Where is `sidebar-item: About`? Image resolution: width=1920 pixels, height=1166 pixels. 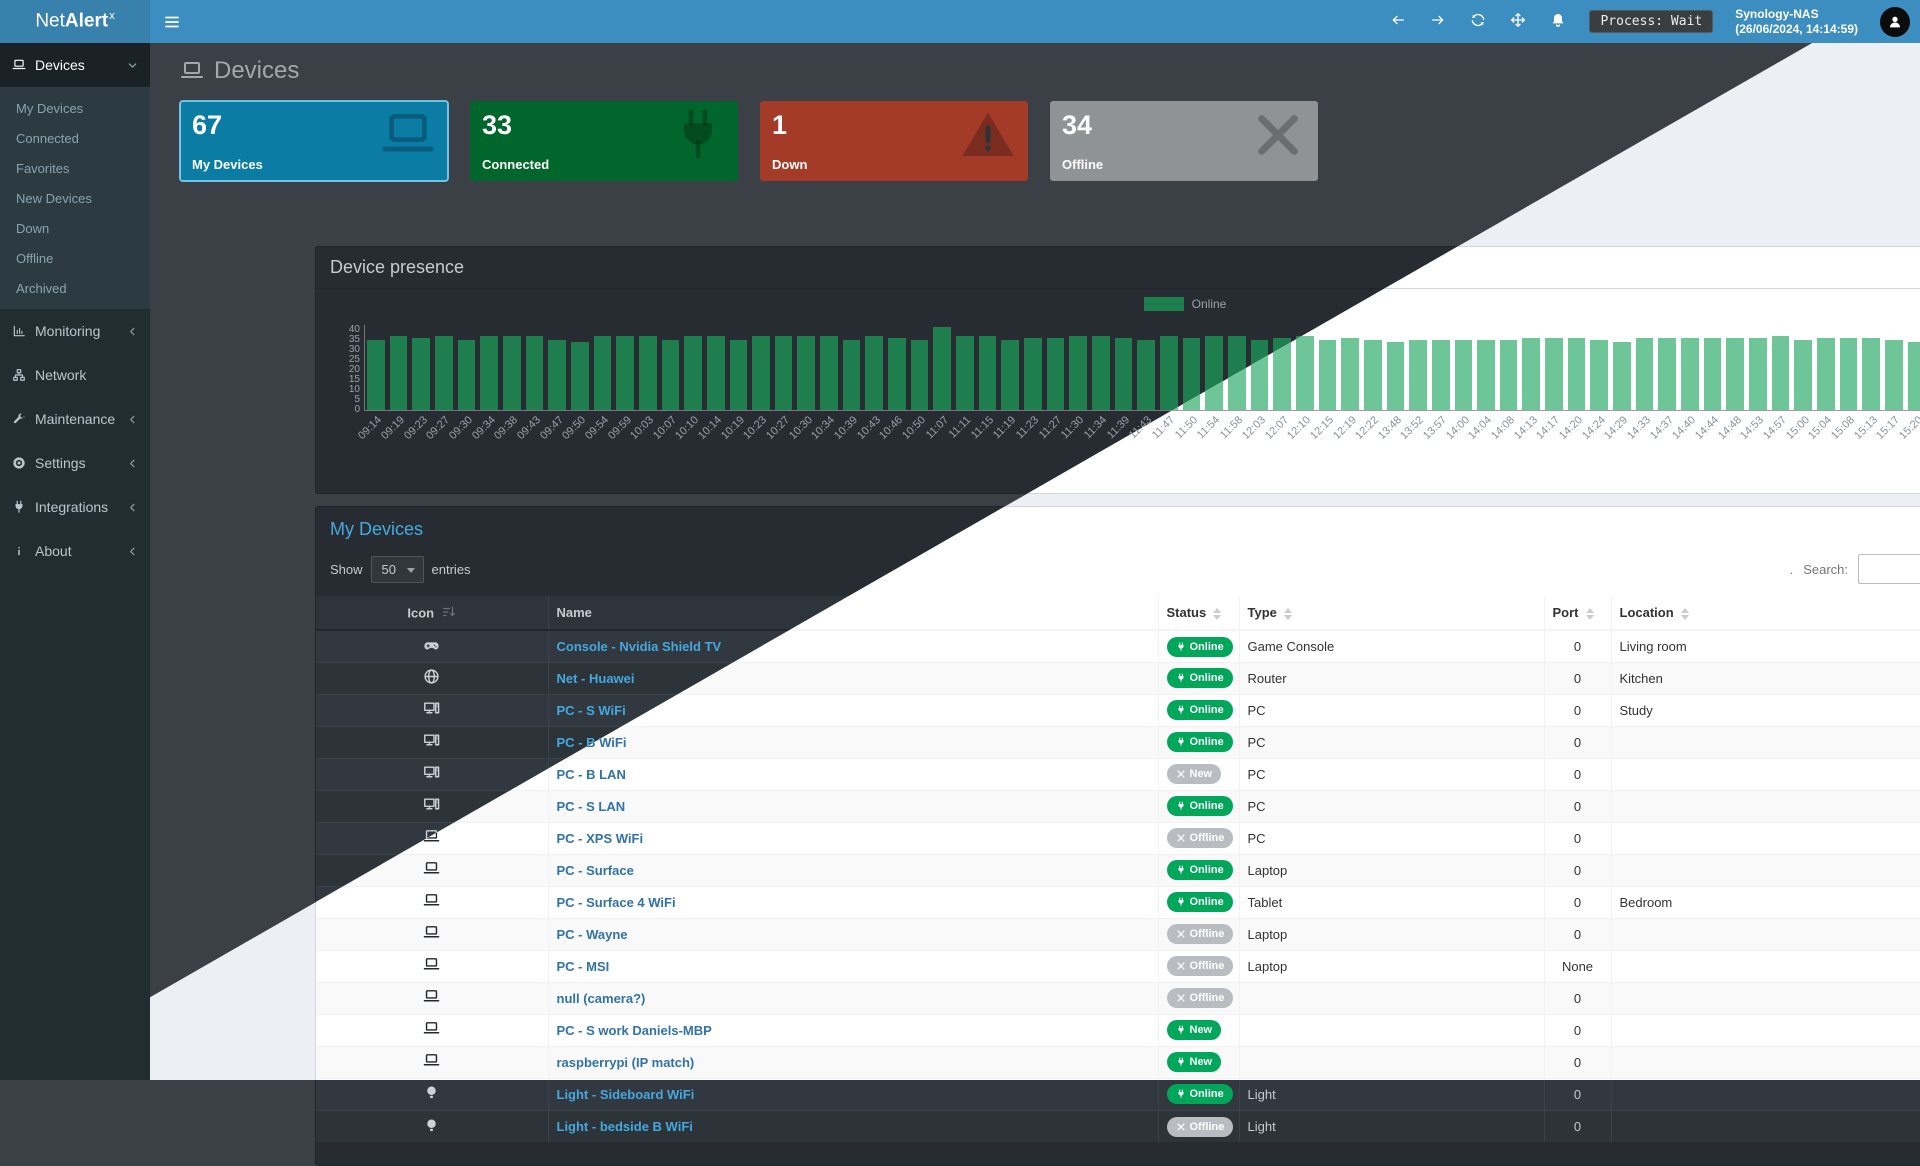 sidebar-item: About is located at coordinates (75, 551).